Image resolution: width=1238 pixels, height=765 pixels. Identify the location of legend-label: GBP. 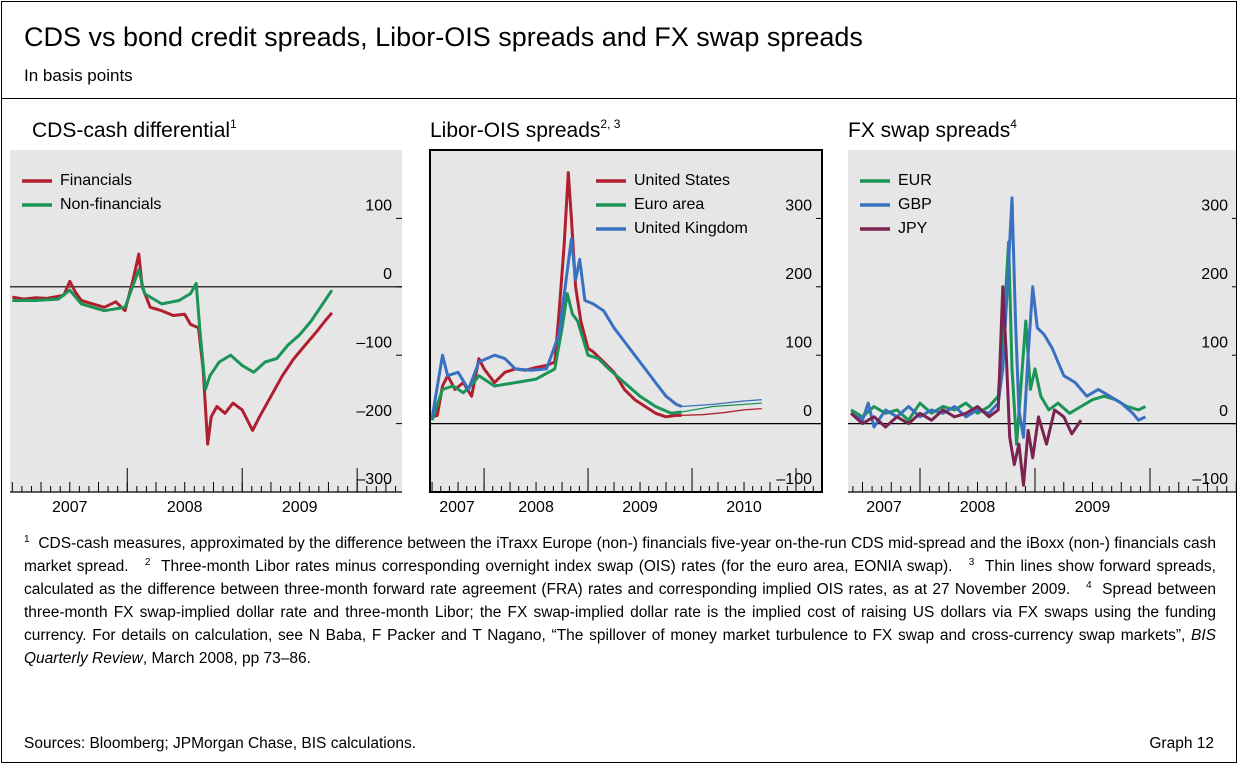
(915, 204).